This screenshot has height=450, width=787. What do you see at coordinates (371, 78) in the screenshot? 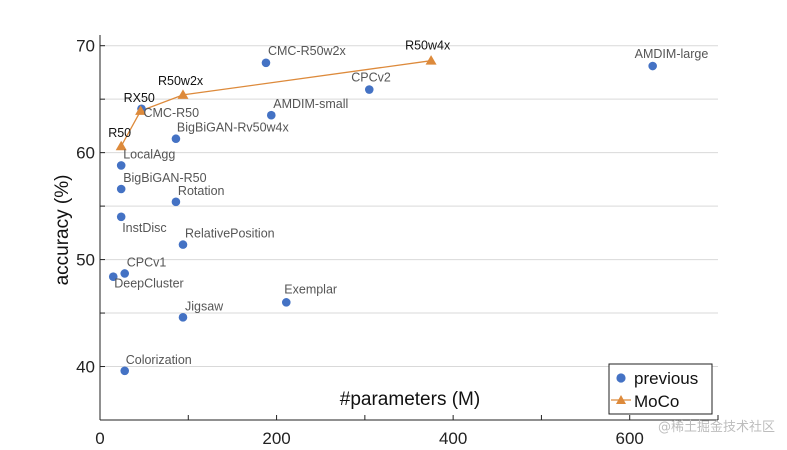
I see `previous-cpcv2-label: CPCv2` at bounding box center [371, 78].